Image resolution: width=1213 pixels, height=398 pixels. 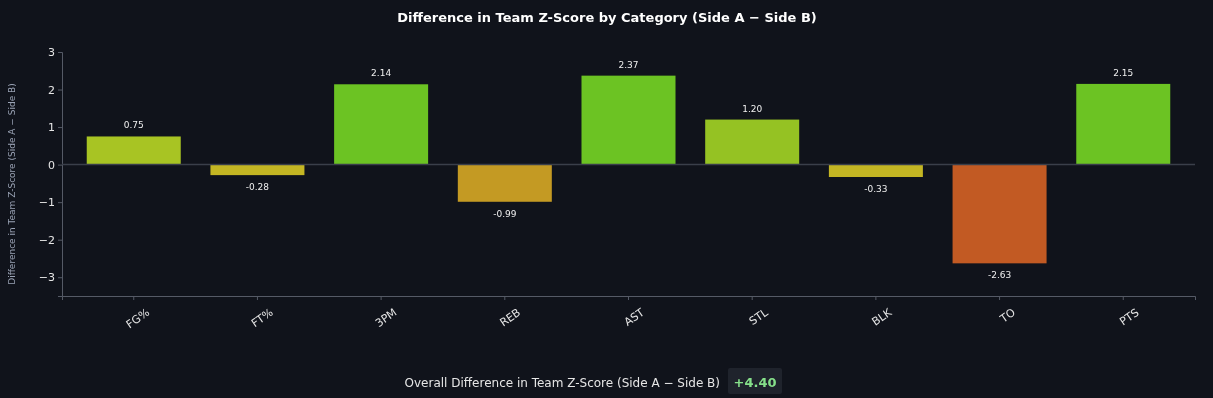 What do you see at coordinates (876, 189) in the screenshot?
I see `data-label: -0.33` at bounding box center [876, 189].